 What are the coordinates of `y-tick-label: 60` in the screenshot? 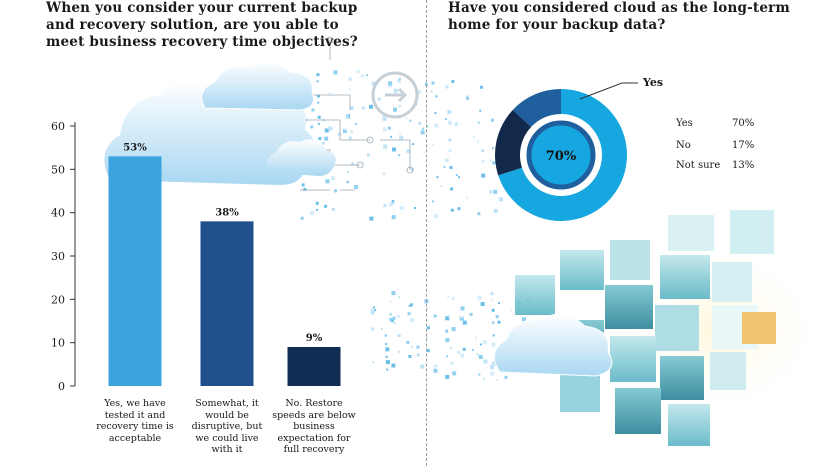 It's located at (58, 126).